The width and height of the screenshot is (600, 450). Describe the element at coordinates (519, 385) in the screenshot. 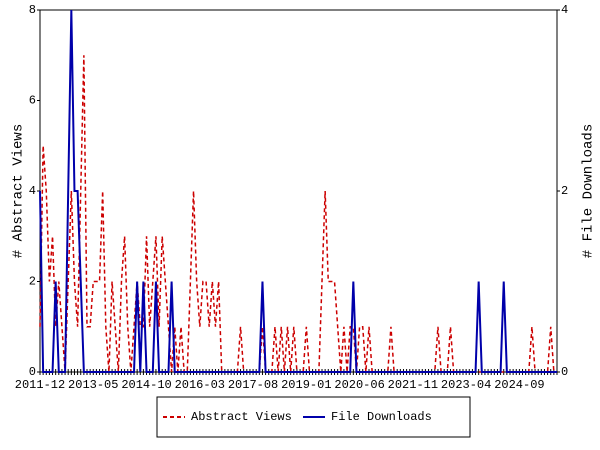

I see `x-tick-label: 2024-09` at that location.